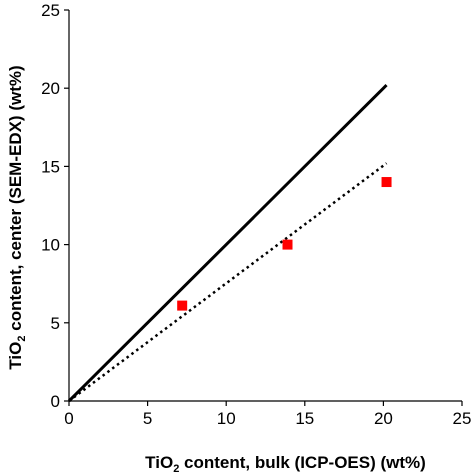 The image size is (474, 475). What do you see at coordinates (267, 414) in the screenshot?
I see `x-axis-ticks: 0 5 10 15 20 25` at bounding box center [267, 414].